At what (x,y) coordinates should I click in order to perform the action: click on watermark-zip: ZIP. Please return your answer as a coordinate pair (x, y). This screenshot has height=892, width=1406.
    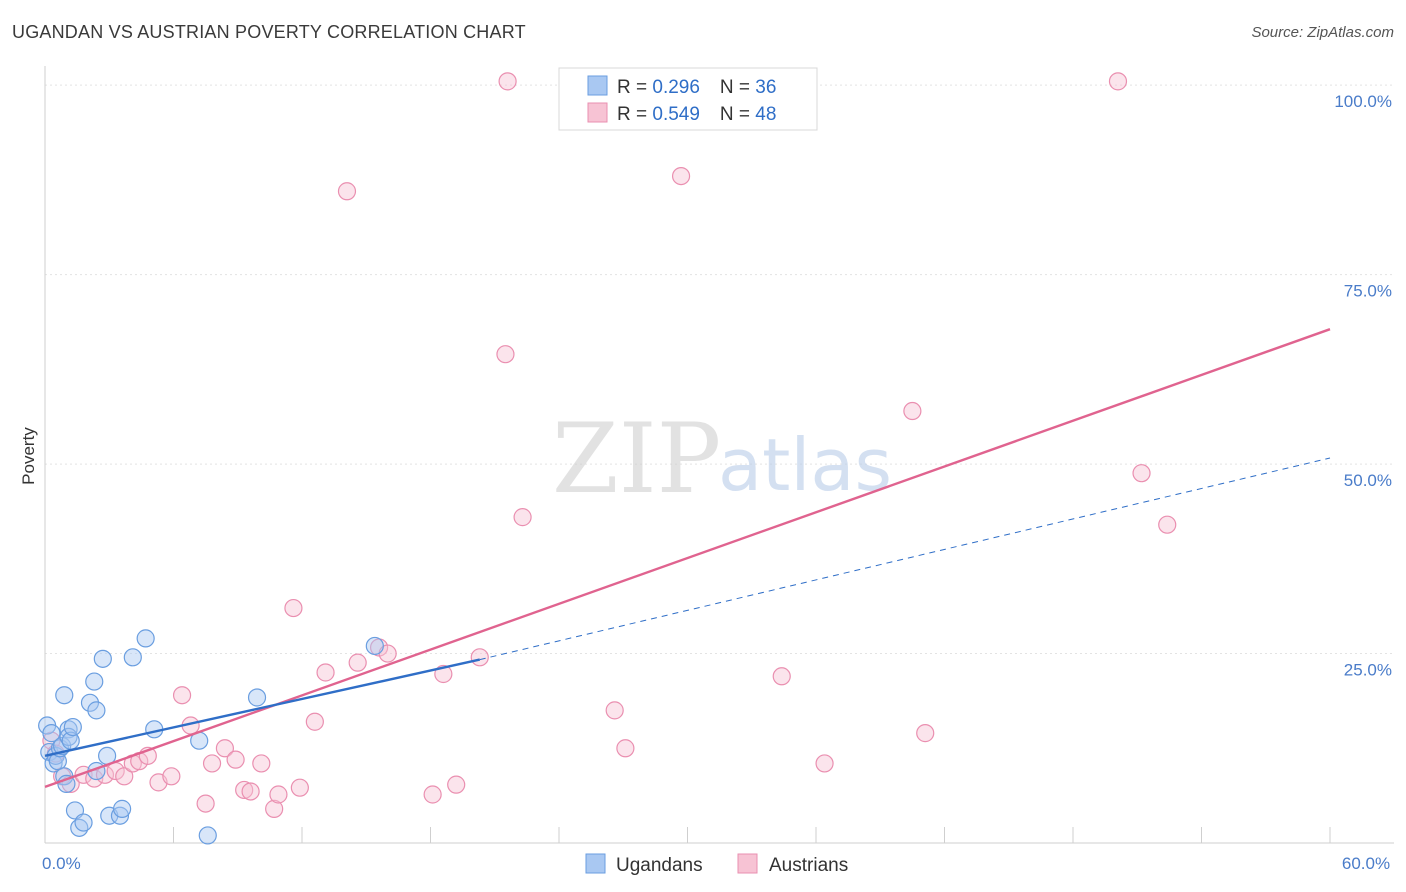
    Looking at the image, I should click on (636, 459).